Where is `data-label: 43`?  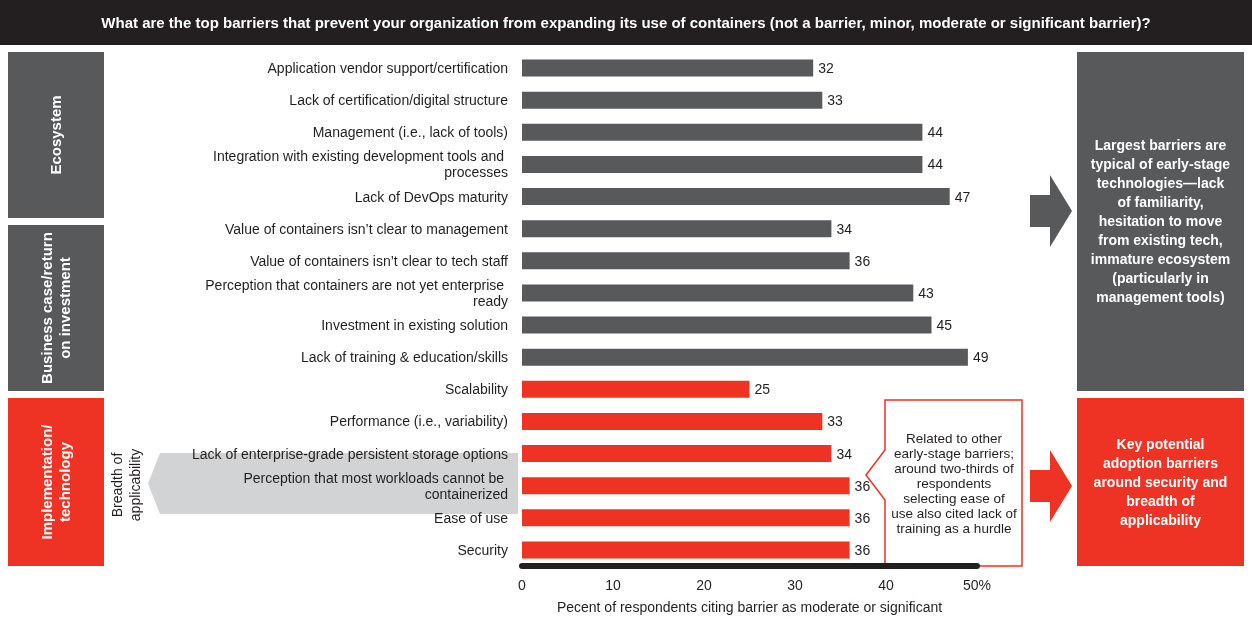
data-label: 43 is located at coordinates (926, 292).